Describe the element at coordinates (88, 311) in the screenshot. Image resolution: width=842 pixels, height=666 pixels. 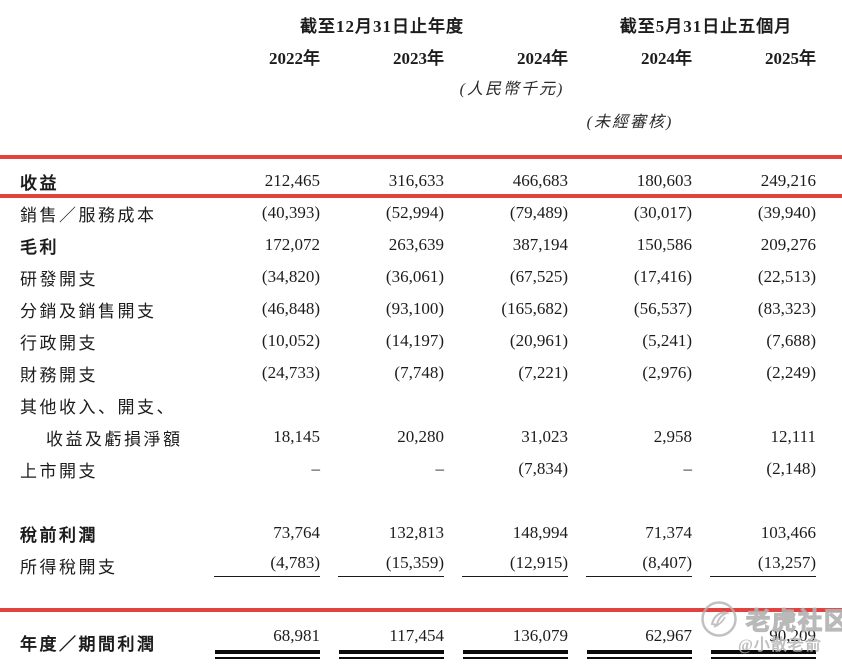
I see `row-label: 分銷及銷售開支` at that location.